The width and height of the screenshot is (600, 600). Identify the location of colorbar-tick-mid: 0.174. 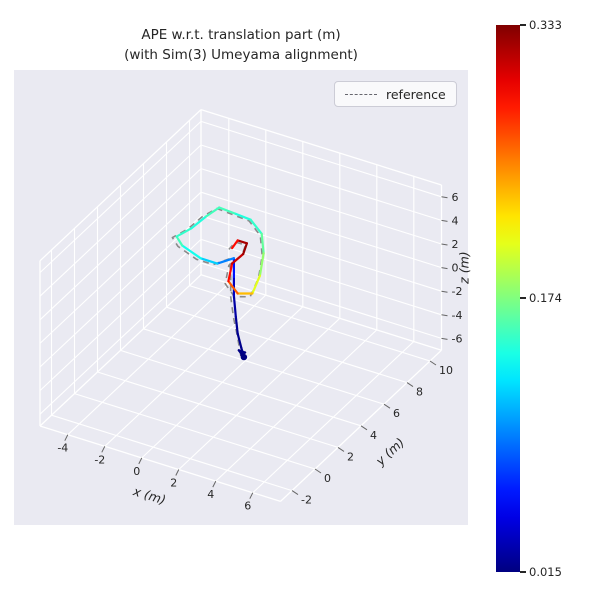
(541, 298).